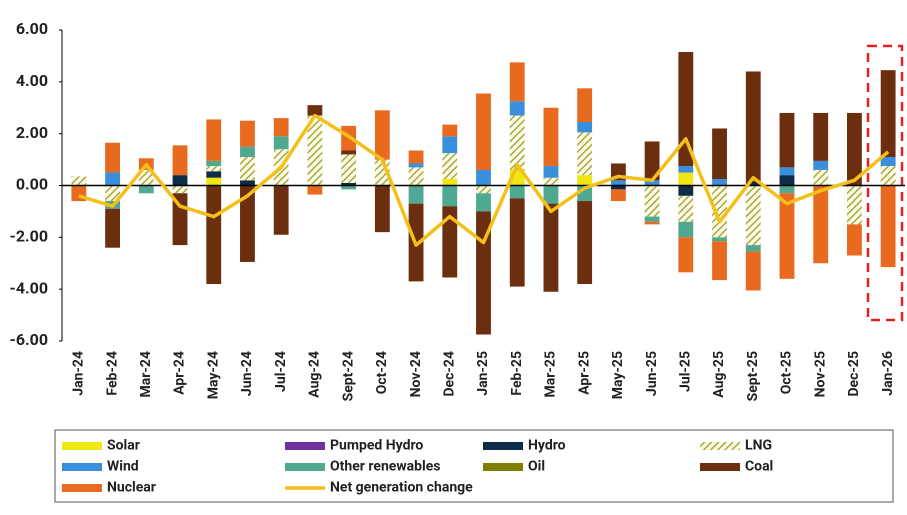  I want to click on y-tick-label: 2.00, so click(32, 132).